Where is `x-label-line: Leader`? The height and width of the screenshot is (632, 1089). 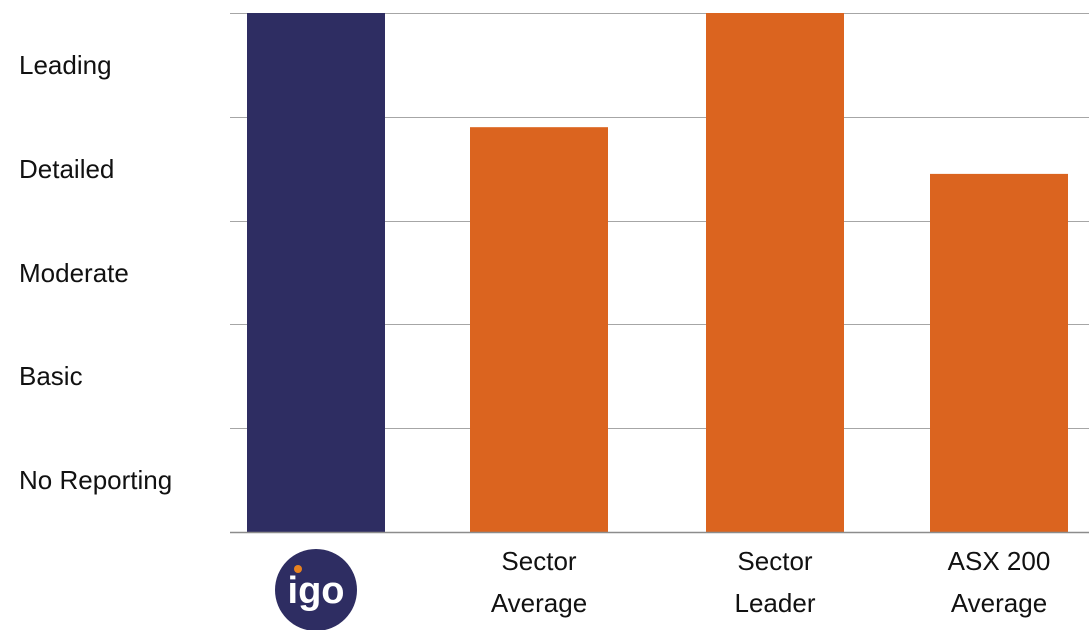 x-label-line: Leader is located at coordinates (775, 603).